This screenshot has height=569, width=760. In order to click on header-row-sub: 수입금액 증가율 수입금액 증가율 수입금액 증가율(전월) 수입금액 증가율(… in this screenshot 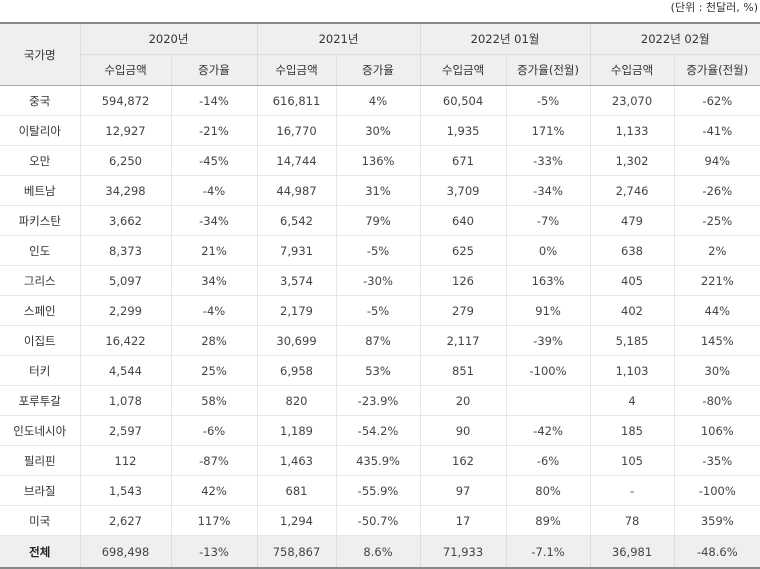, I will do `click(380, 70)`.